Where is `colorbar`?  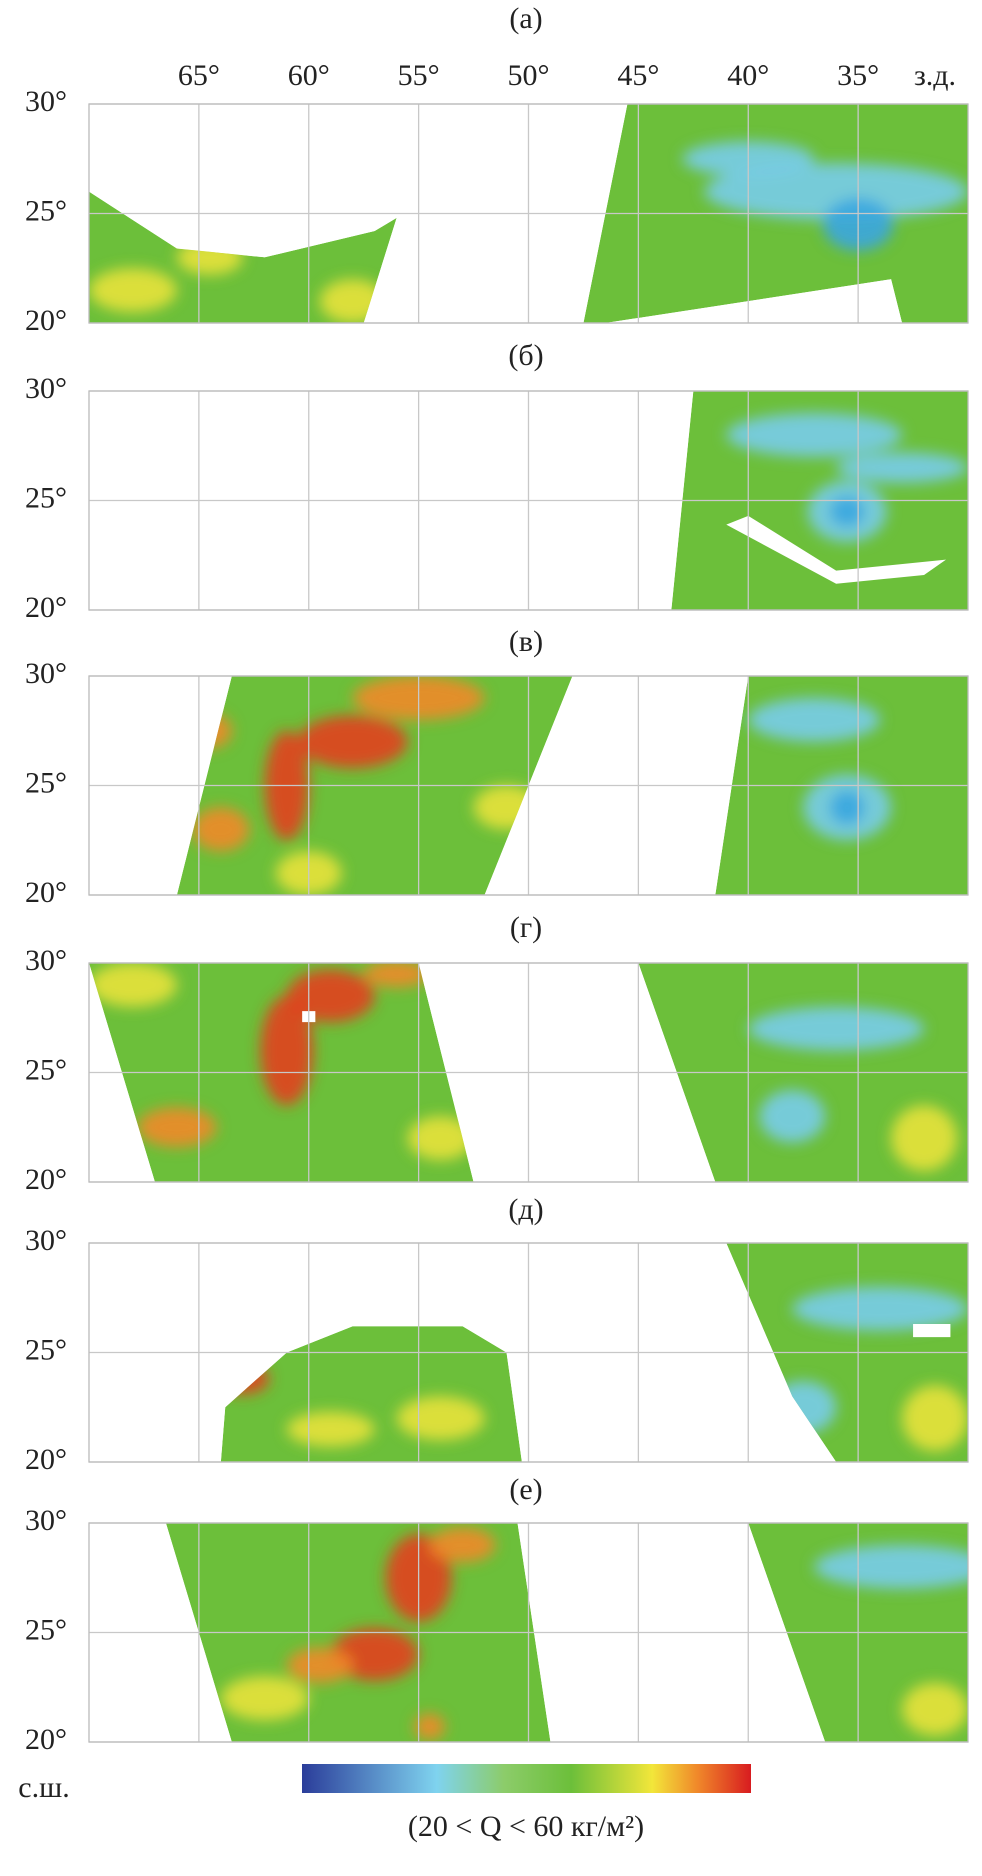
colorbar is located at coordinates (526, 1778).